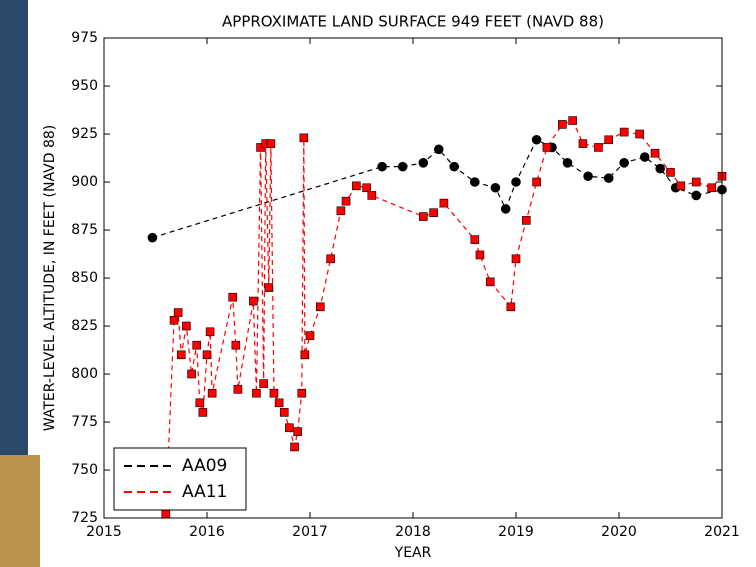 The image size is (756, 567). Describe the element at coordinates (180, 479) in the screenshot. I see `legend-box` at that location.